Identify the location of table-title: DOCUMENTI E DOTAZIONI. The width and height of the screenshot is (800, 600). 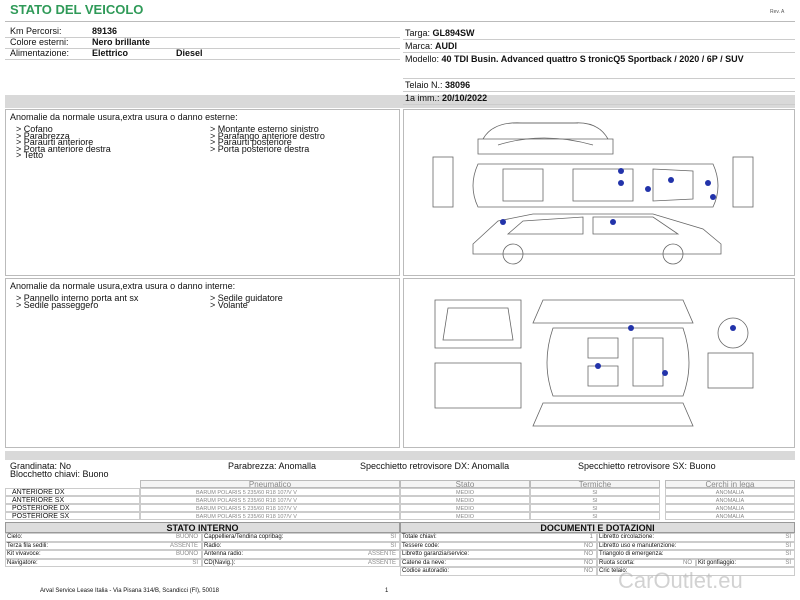
(597, 527).